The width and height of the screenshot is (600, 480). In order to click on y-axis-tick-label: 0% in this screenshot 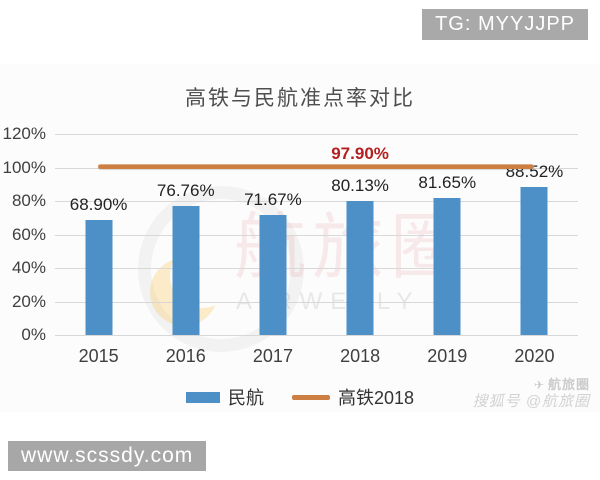, I will do `click(33, 334)`.